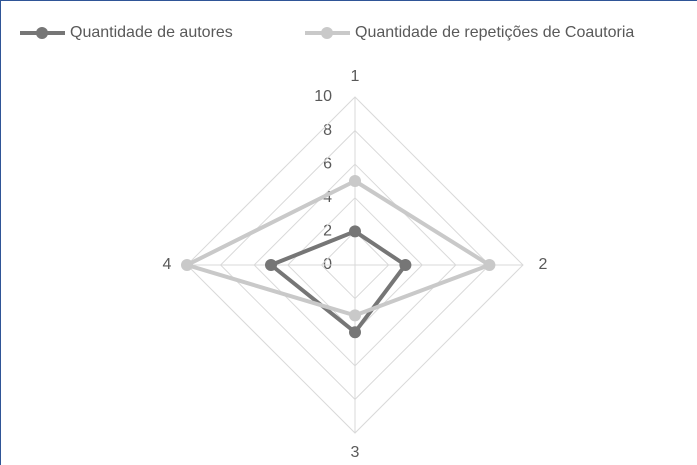 The width and height of the screenshot is (697, 465). I want to click on r-tick-label: 6, so click(327, 163).